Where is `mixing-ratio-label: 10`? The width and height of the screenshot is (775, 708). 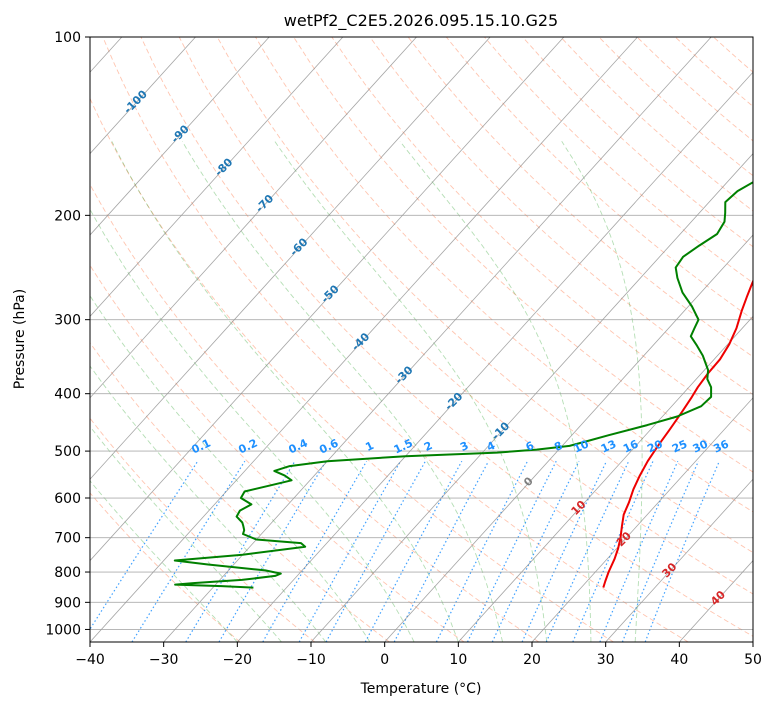 mixing-ratio-label: 10 is located at coordinates (582, 446).